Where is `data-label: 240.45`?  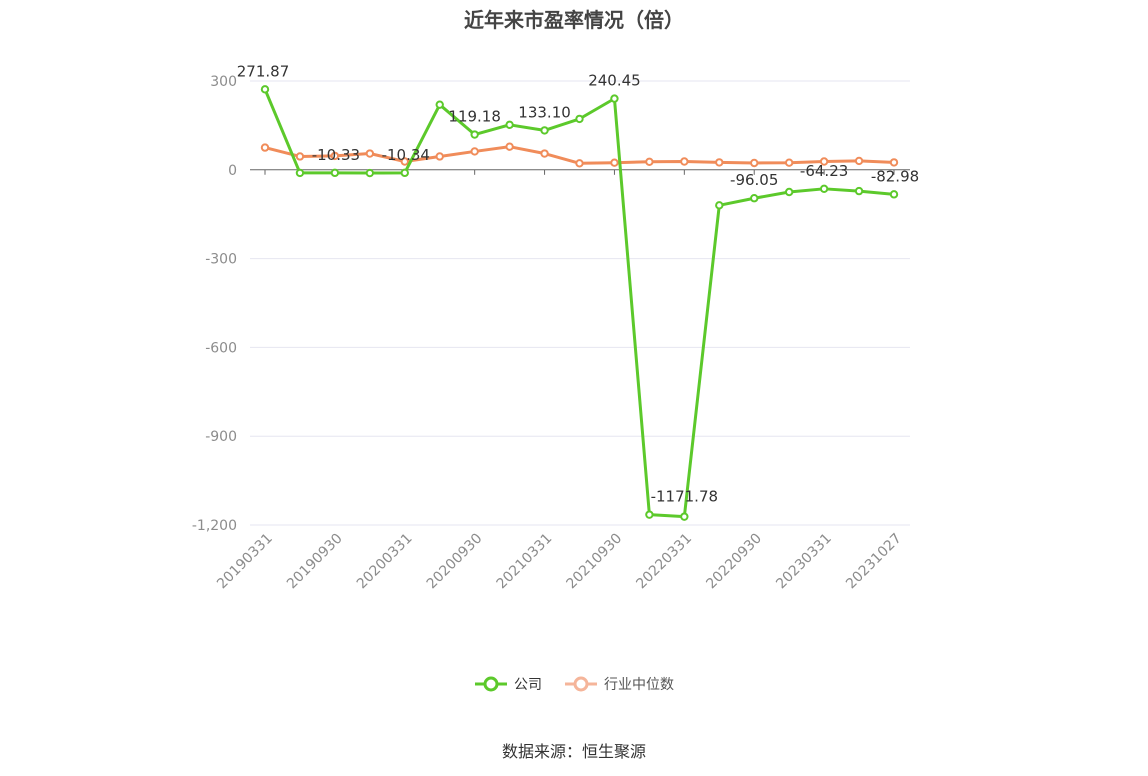
data-label: 240.45 is located at coordinates (614, 81).